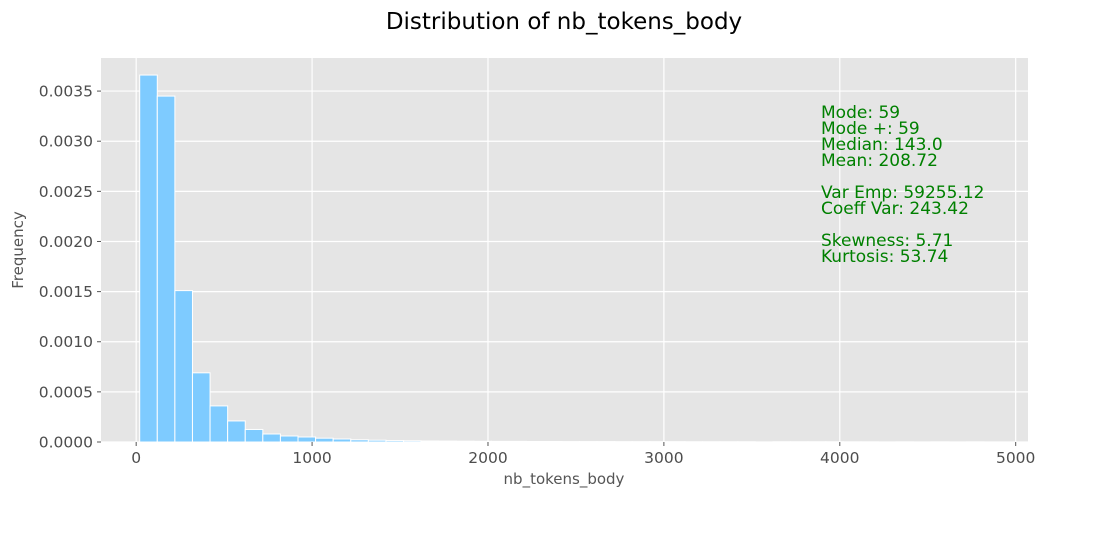  What do you see at coordinates (839, 458) in the screenshot?
I see `x-tick-label: 4000` at bounding box center [839, 458].